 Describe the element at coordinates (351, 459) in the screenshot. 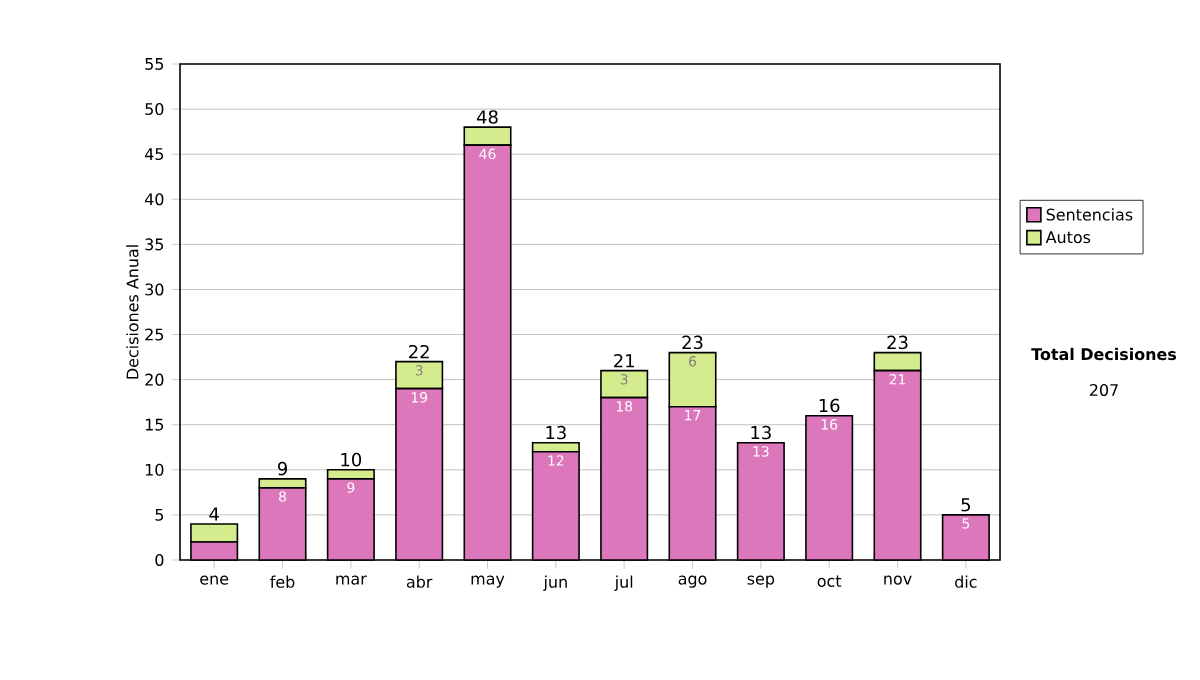

I see `total-label: 10` at that location.